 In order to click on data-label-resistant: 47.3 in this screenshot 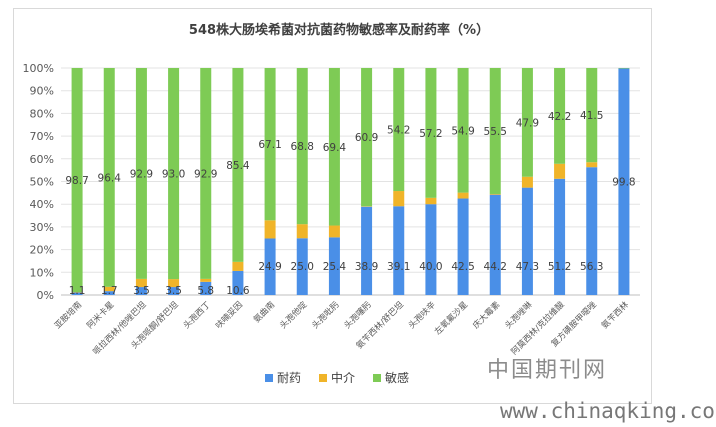, I will do `click(527, 267)`.